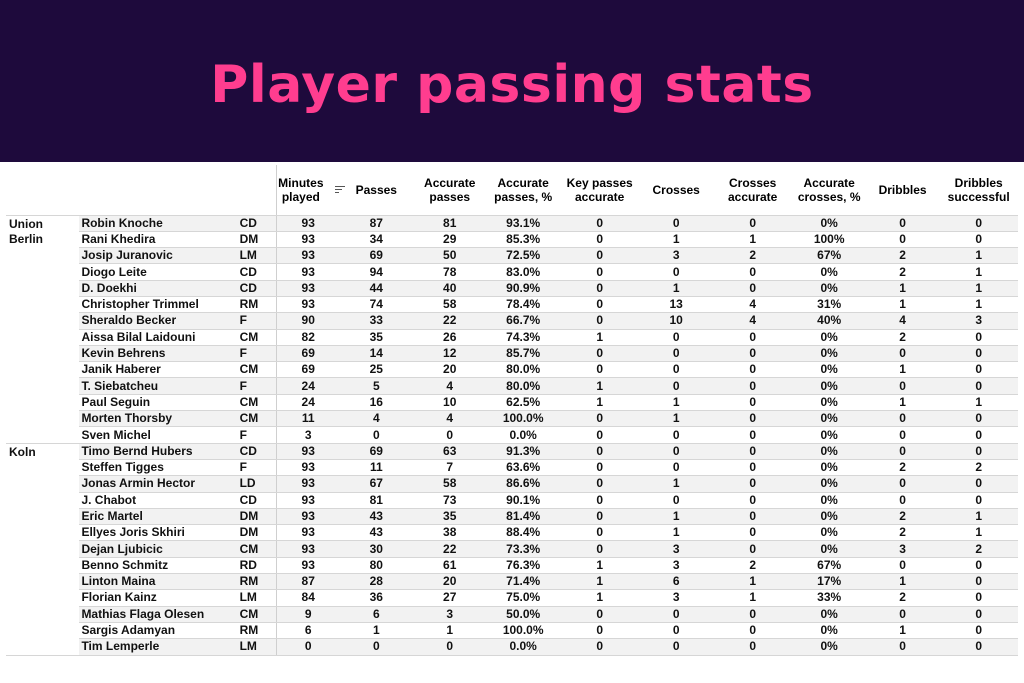  What do you see at coordinates (512, 240) in the screenshot?
I see `table-row: Rani Khedira DM 93 34 29 85.3% 0 1 1 100% 0 0` at bounding box center [512, 240].